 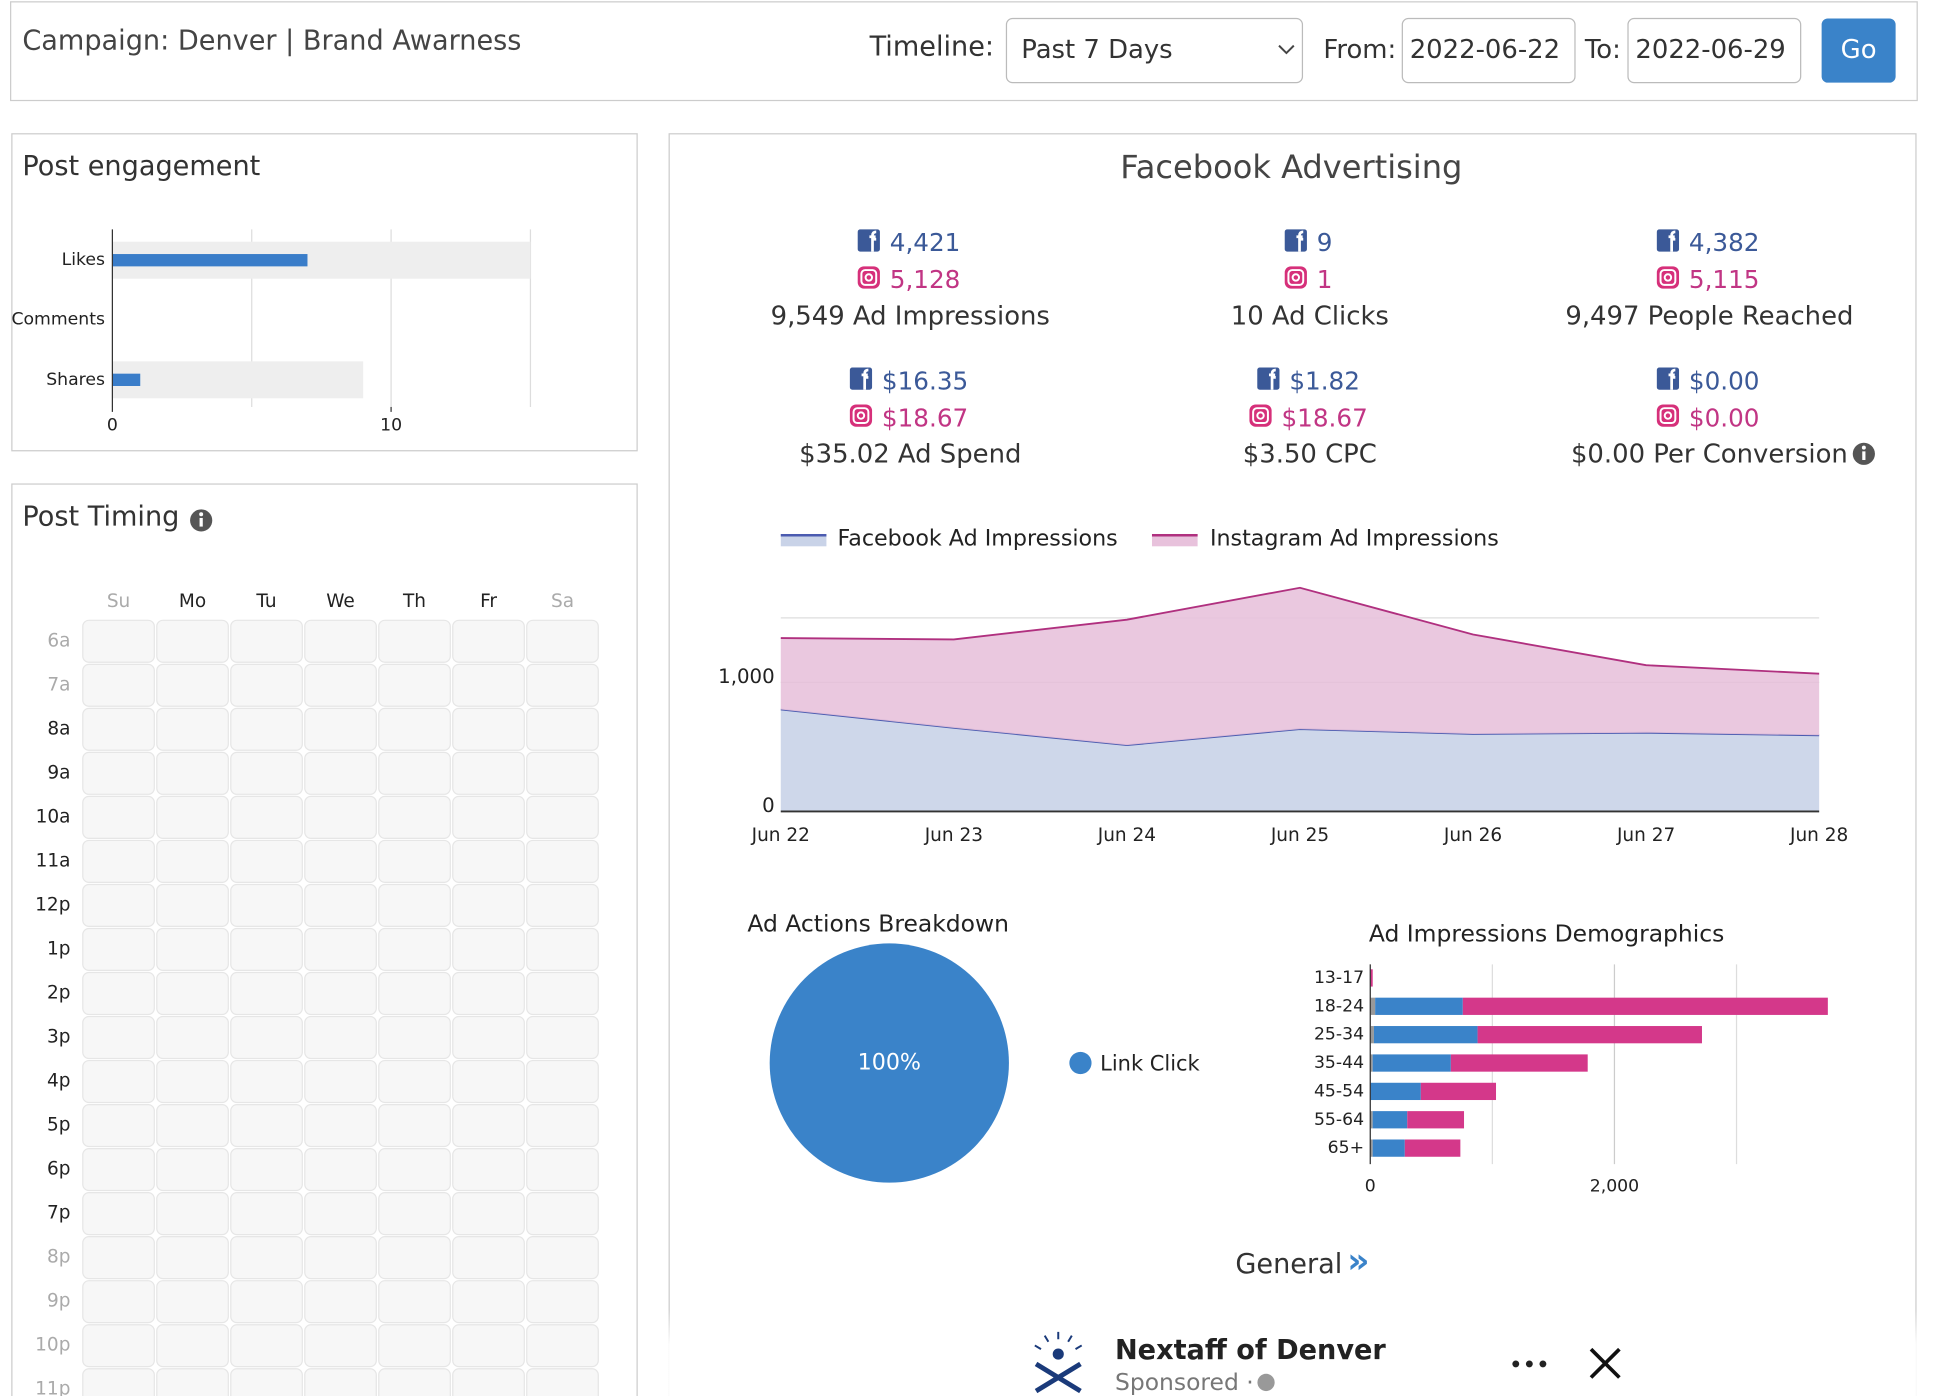 What do you see at coordinates (925, 279) in the screenshot?
I see `instagram-value: 5,128` at bounding box center [925, 279].